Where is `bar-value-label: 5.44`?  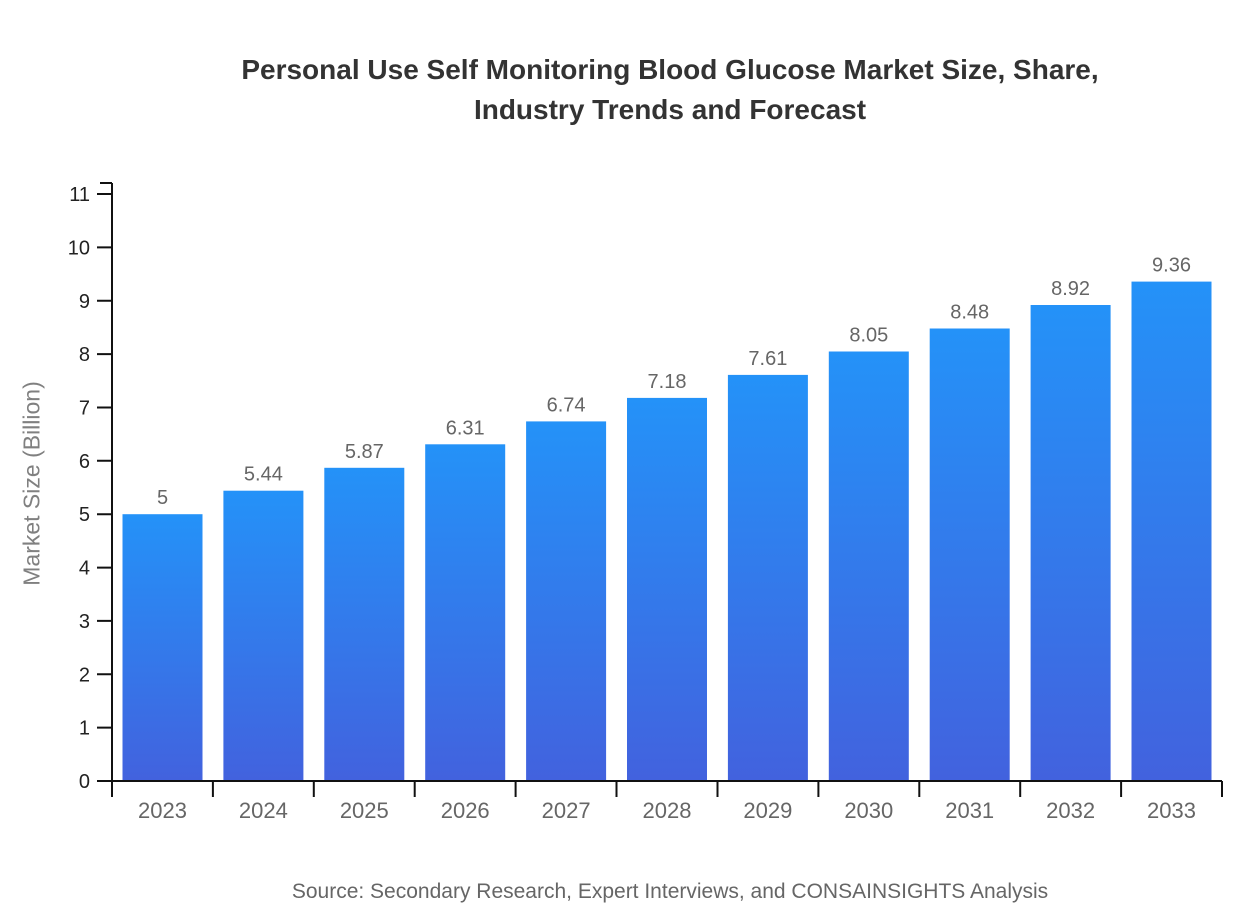 bar-value-label: 5.44 is located at coordinates (263, 475).